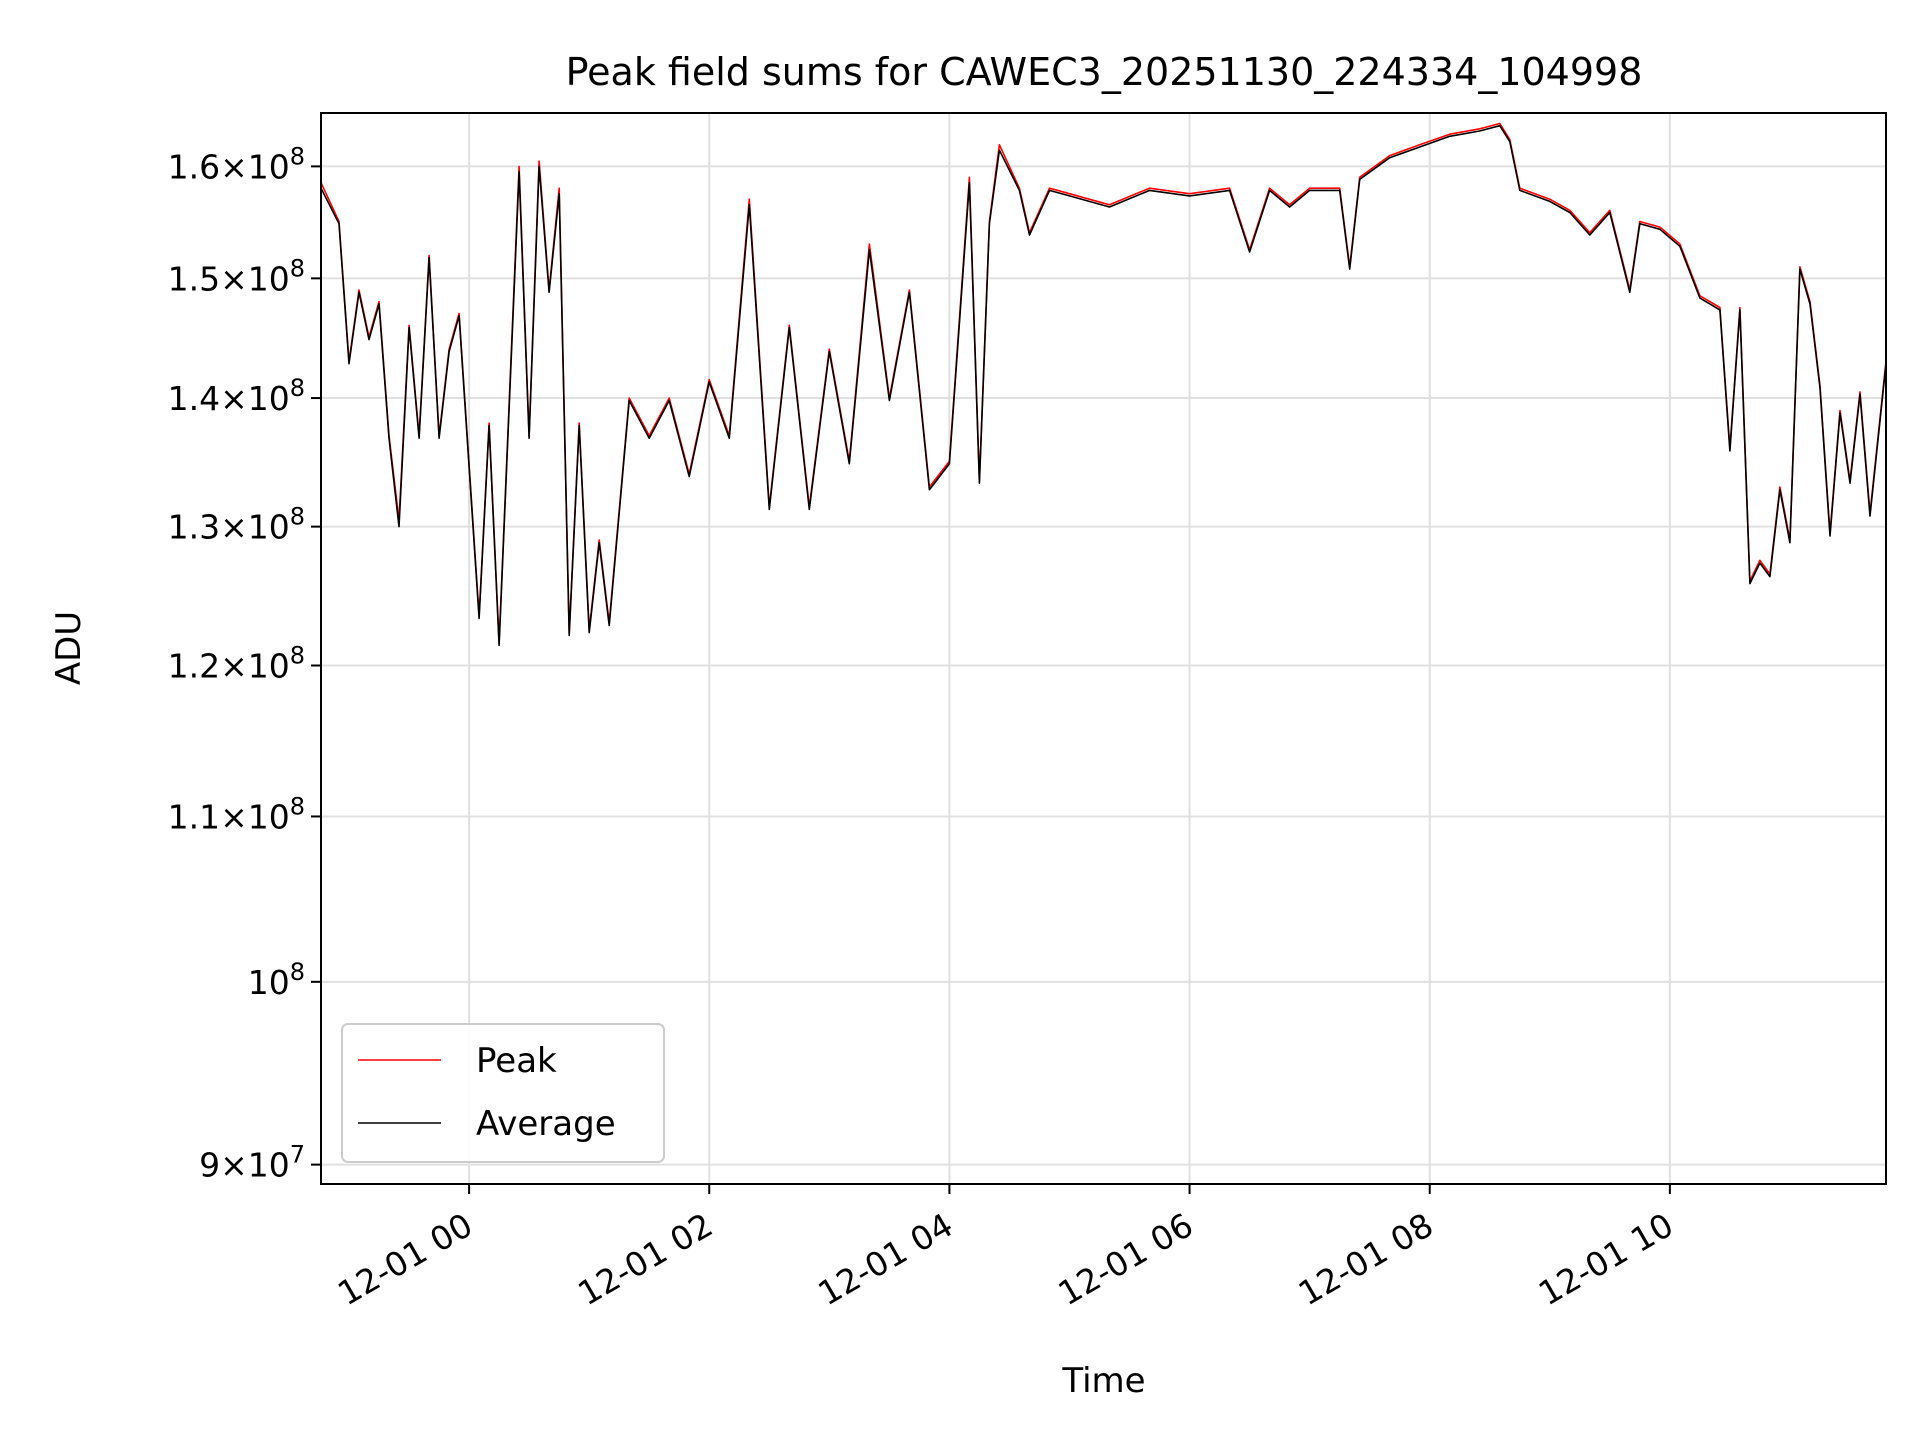 The width and height of the screenshot is (1920, 1440). I want to click on legend: Peak Average, so click(503, 1093).